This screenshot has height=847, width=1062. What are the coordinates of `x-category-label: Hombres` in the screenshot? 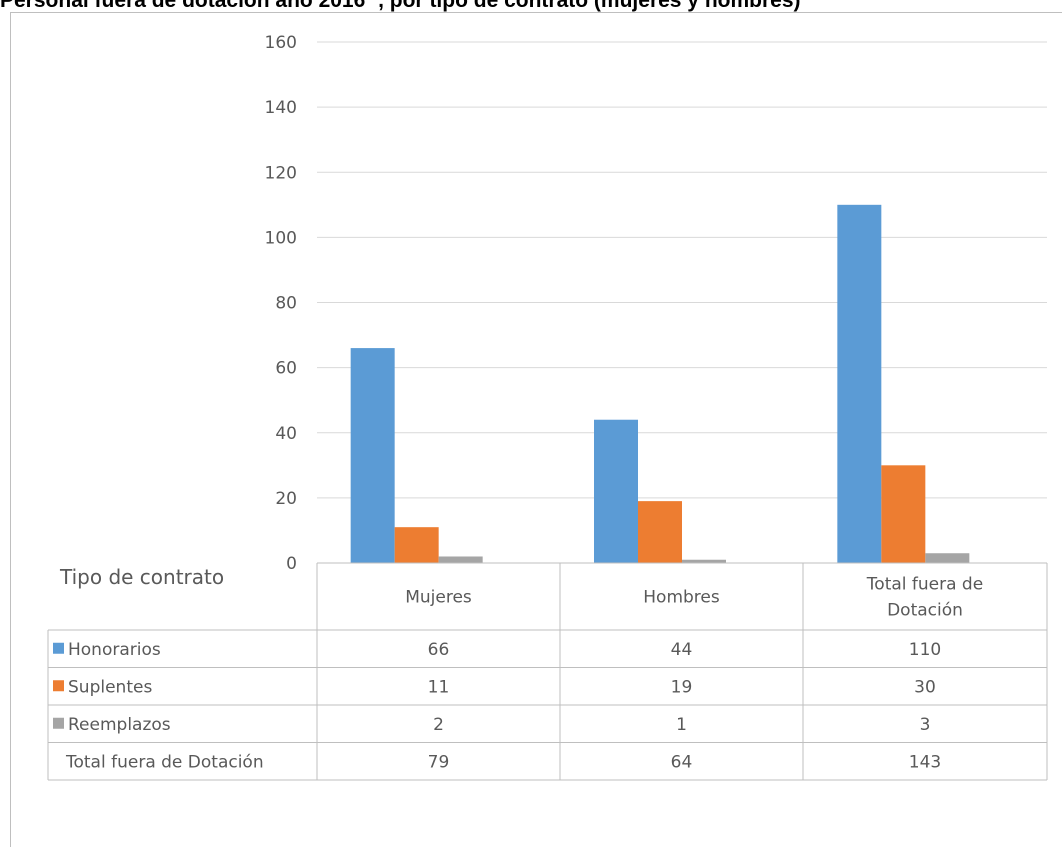 It's located at (681, 598).